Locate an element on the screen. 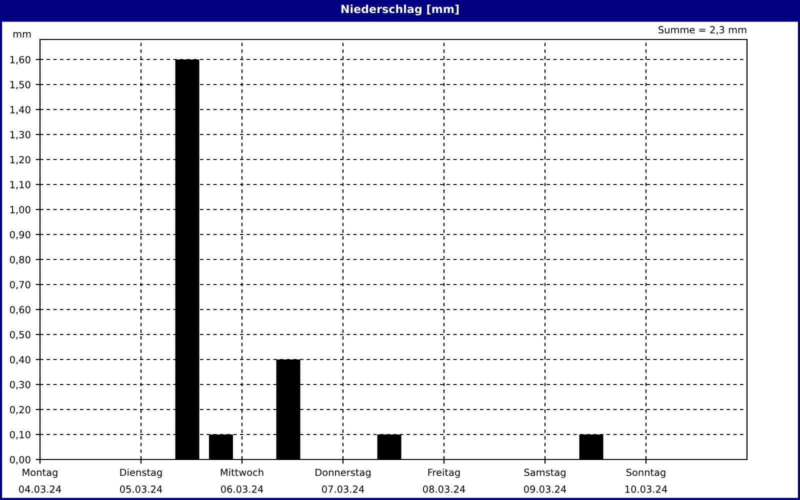  x-tick-label: Montag 04.03.24 is located at coordinates (40, 480).